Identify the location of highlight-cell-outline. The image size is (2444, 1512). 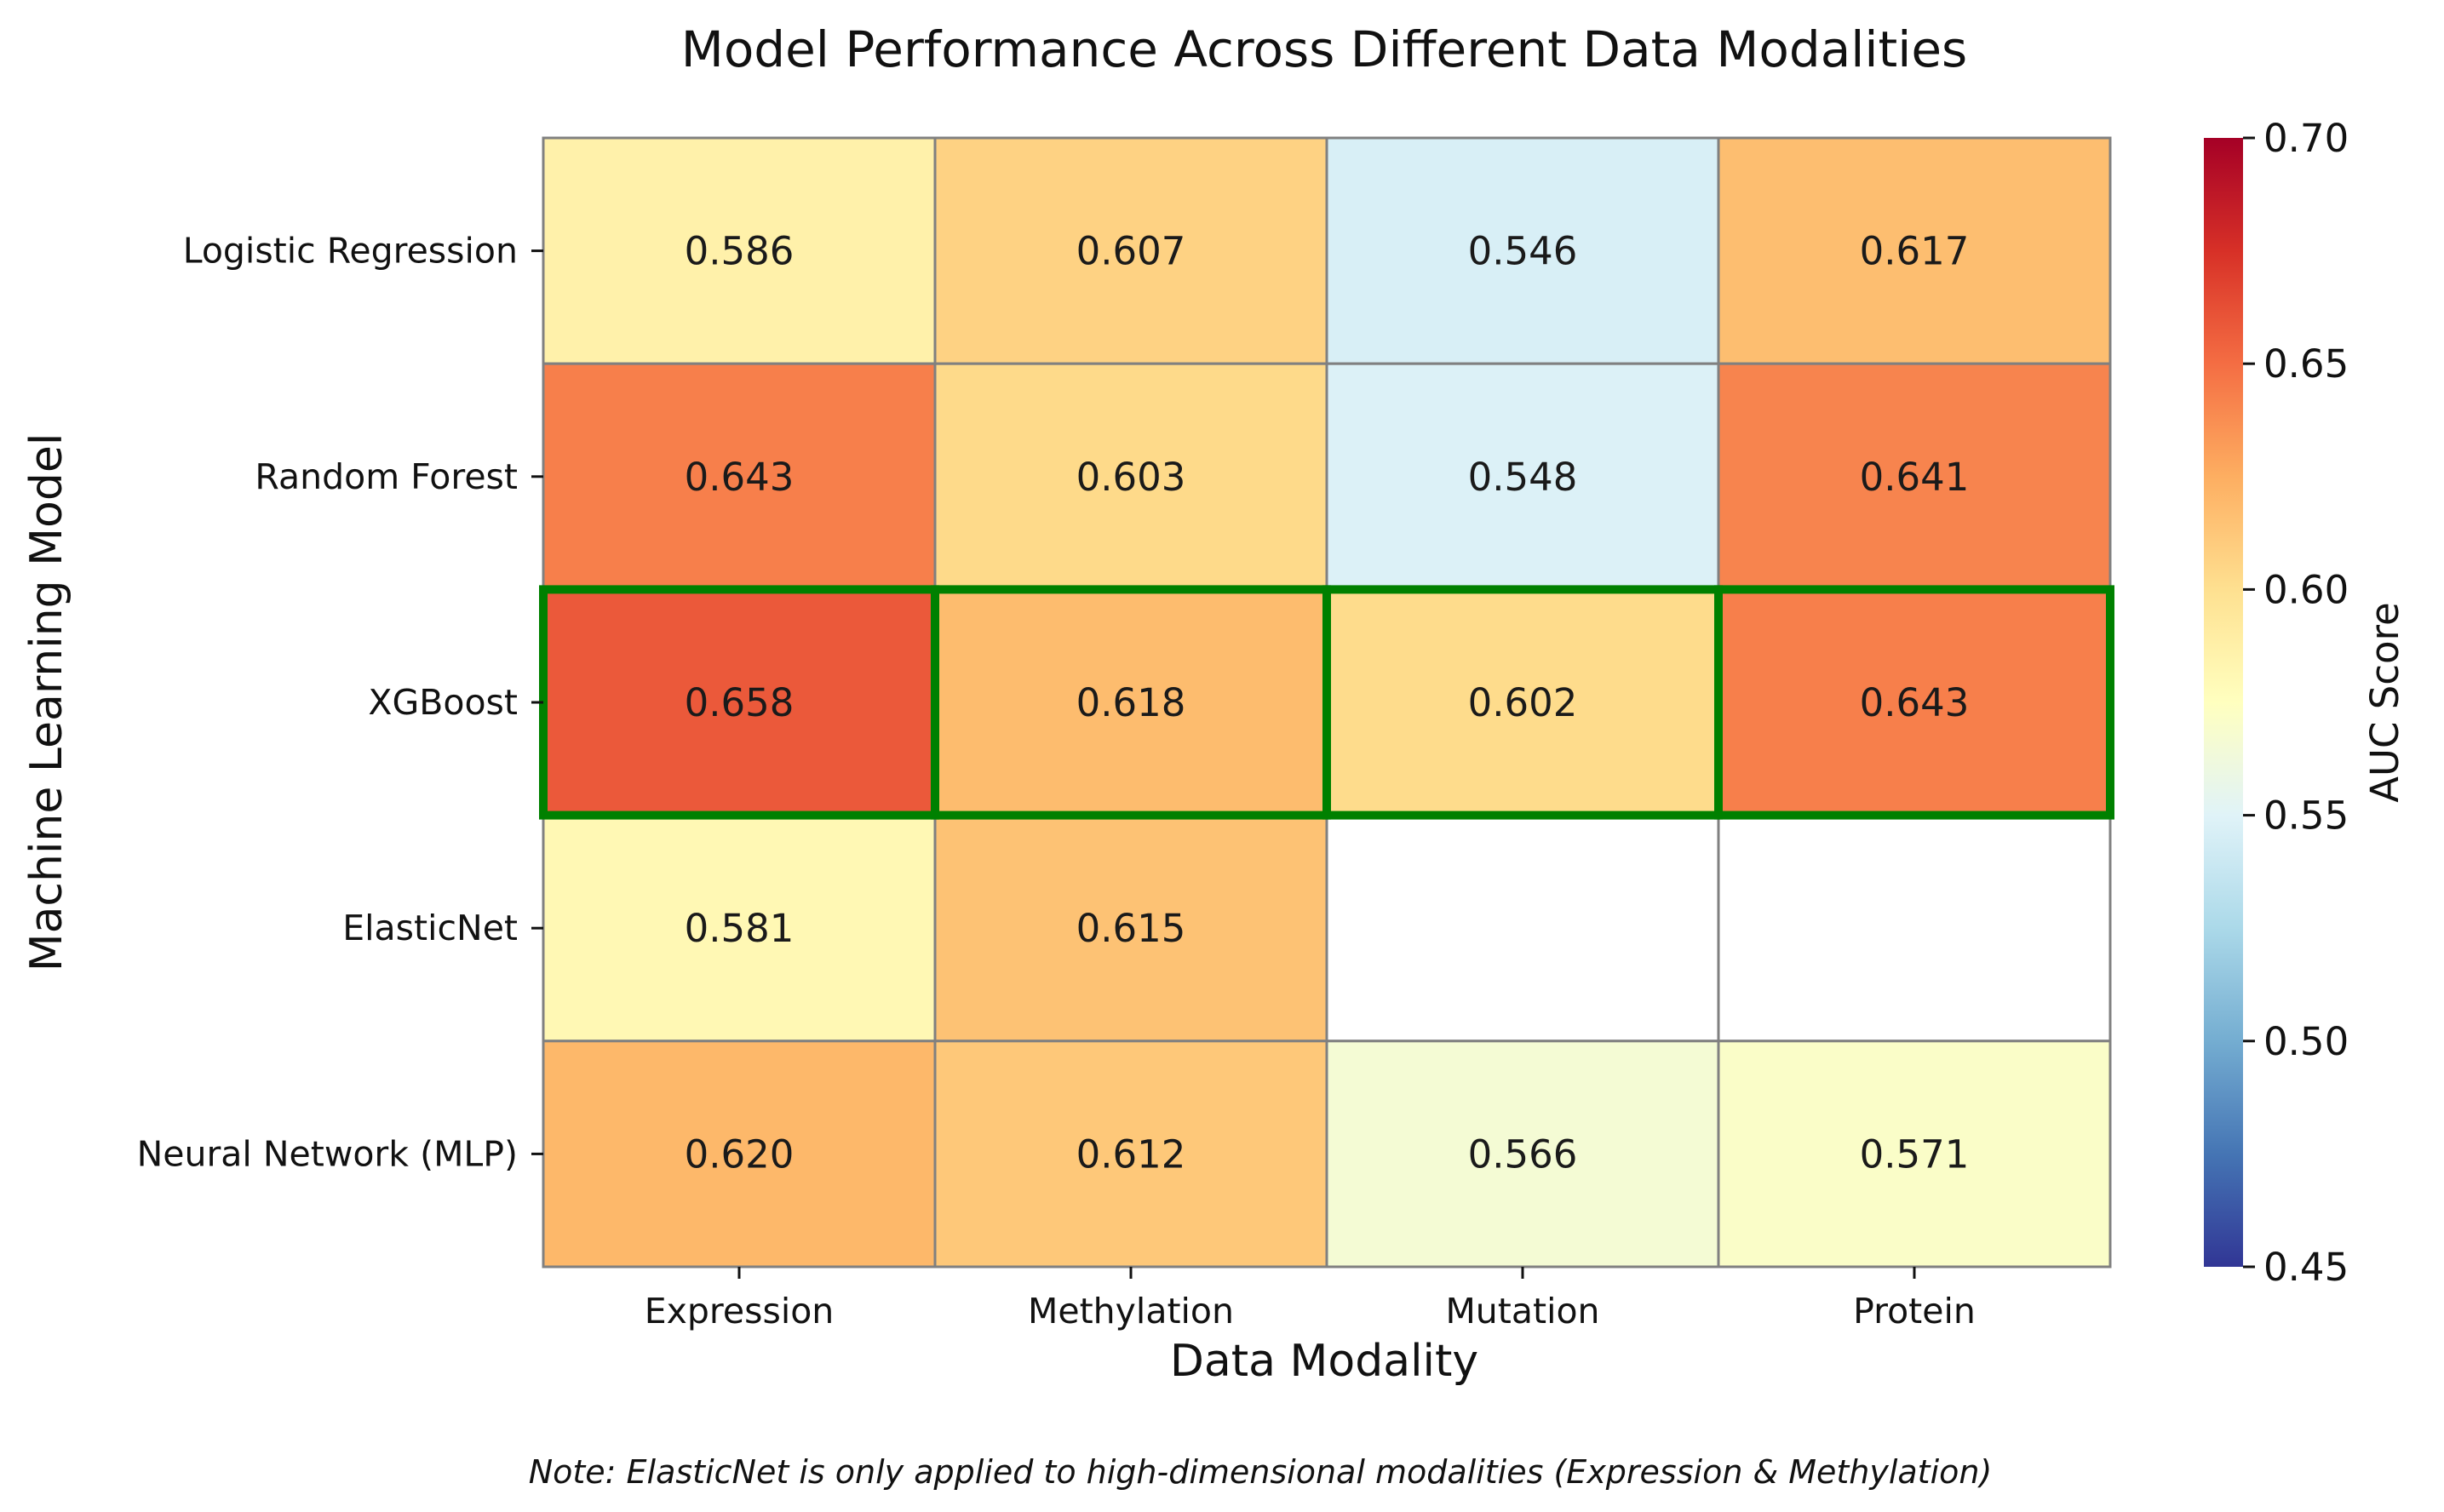
(1914, 702).